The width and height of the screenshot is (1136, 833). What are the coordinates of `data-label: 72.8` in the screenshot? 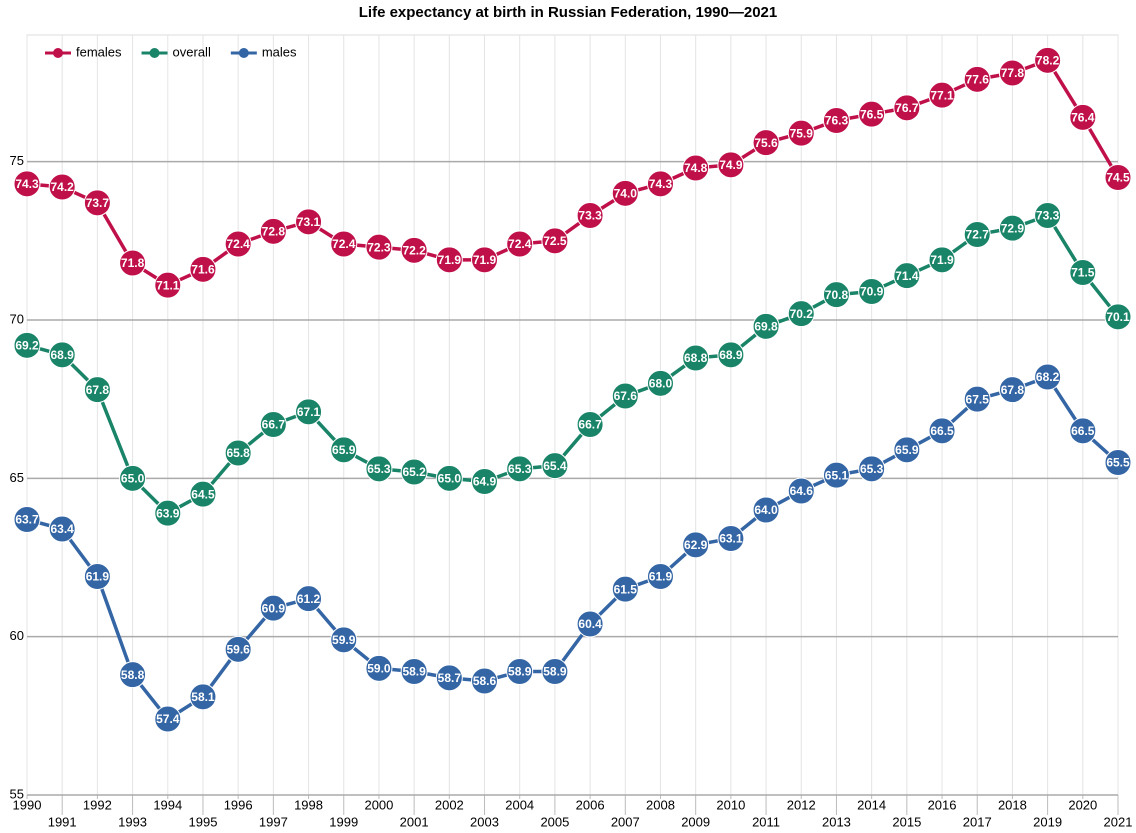 It's located at (274, 232).